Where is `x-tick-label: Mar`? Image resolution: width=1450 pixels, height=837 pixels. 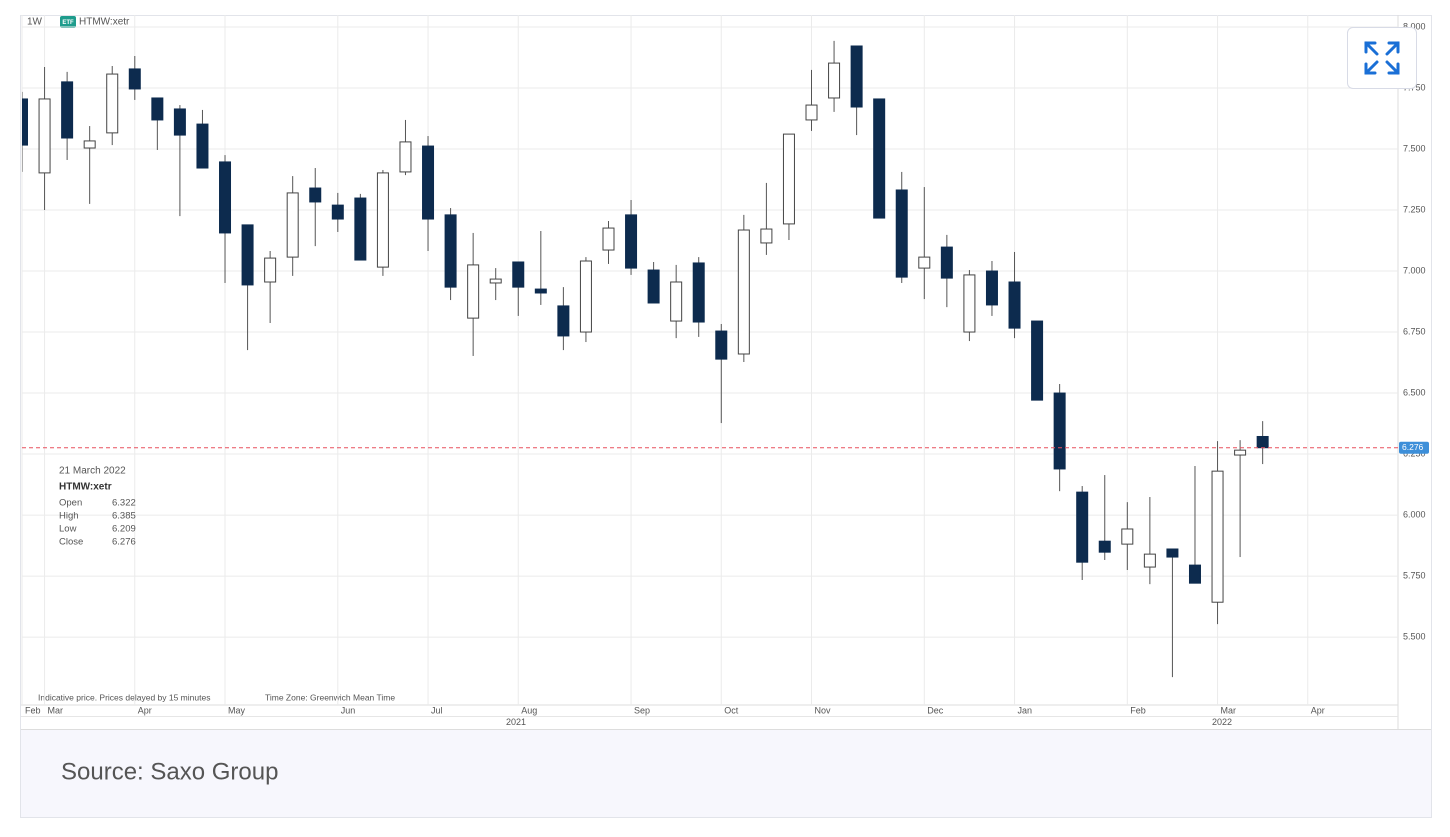 x-tick-label: Mar is located at coordinates (1229, 710).